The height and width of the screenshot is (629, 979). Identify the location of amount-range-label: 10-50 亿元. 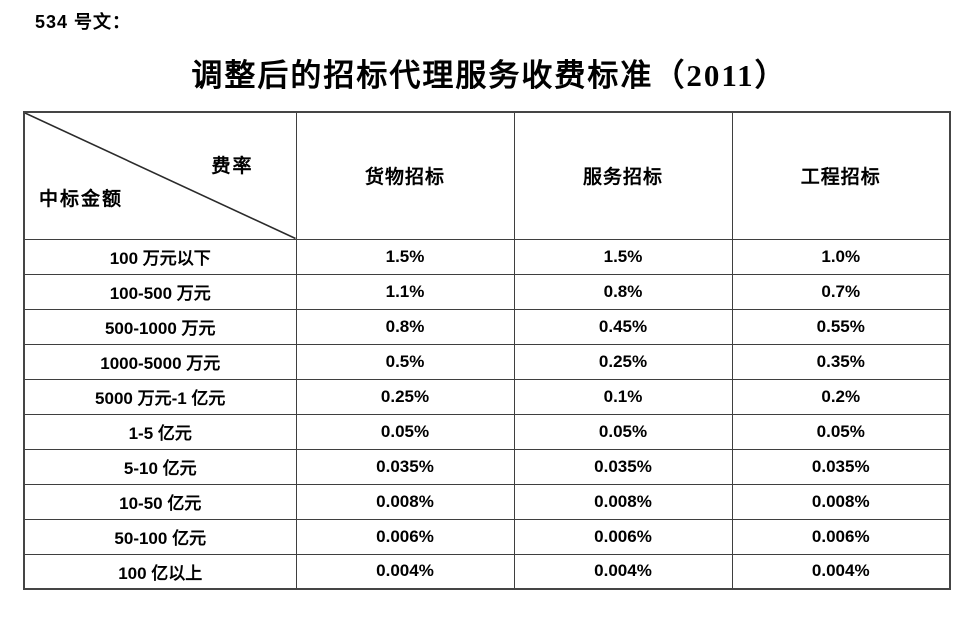
(160, 501).